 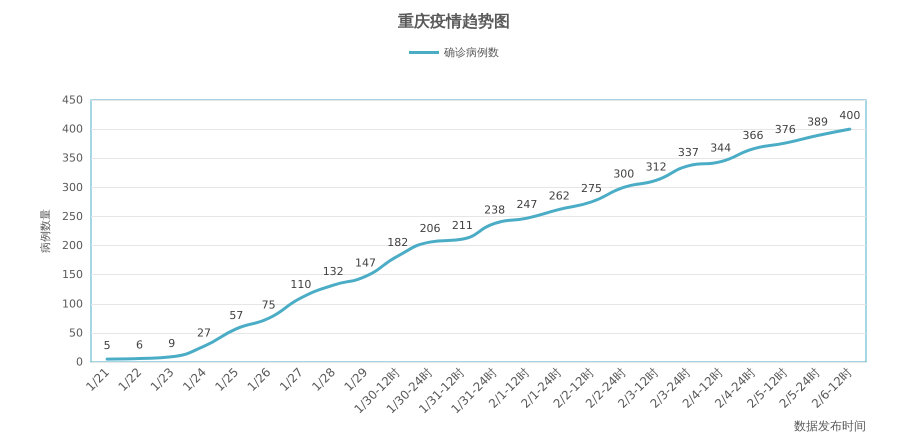 I want to click on data-label: 9, so click(x=172, y=343).